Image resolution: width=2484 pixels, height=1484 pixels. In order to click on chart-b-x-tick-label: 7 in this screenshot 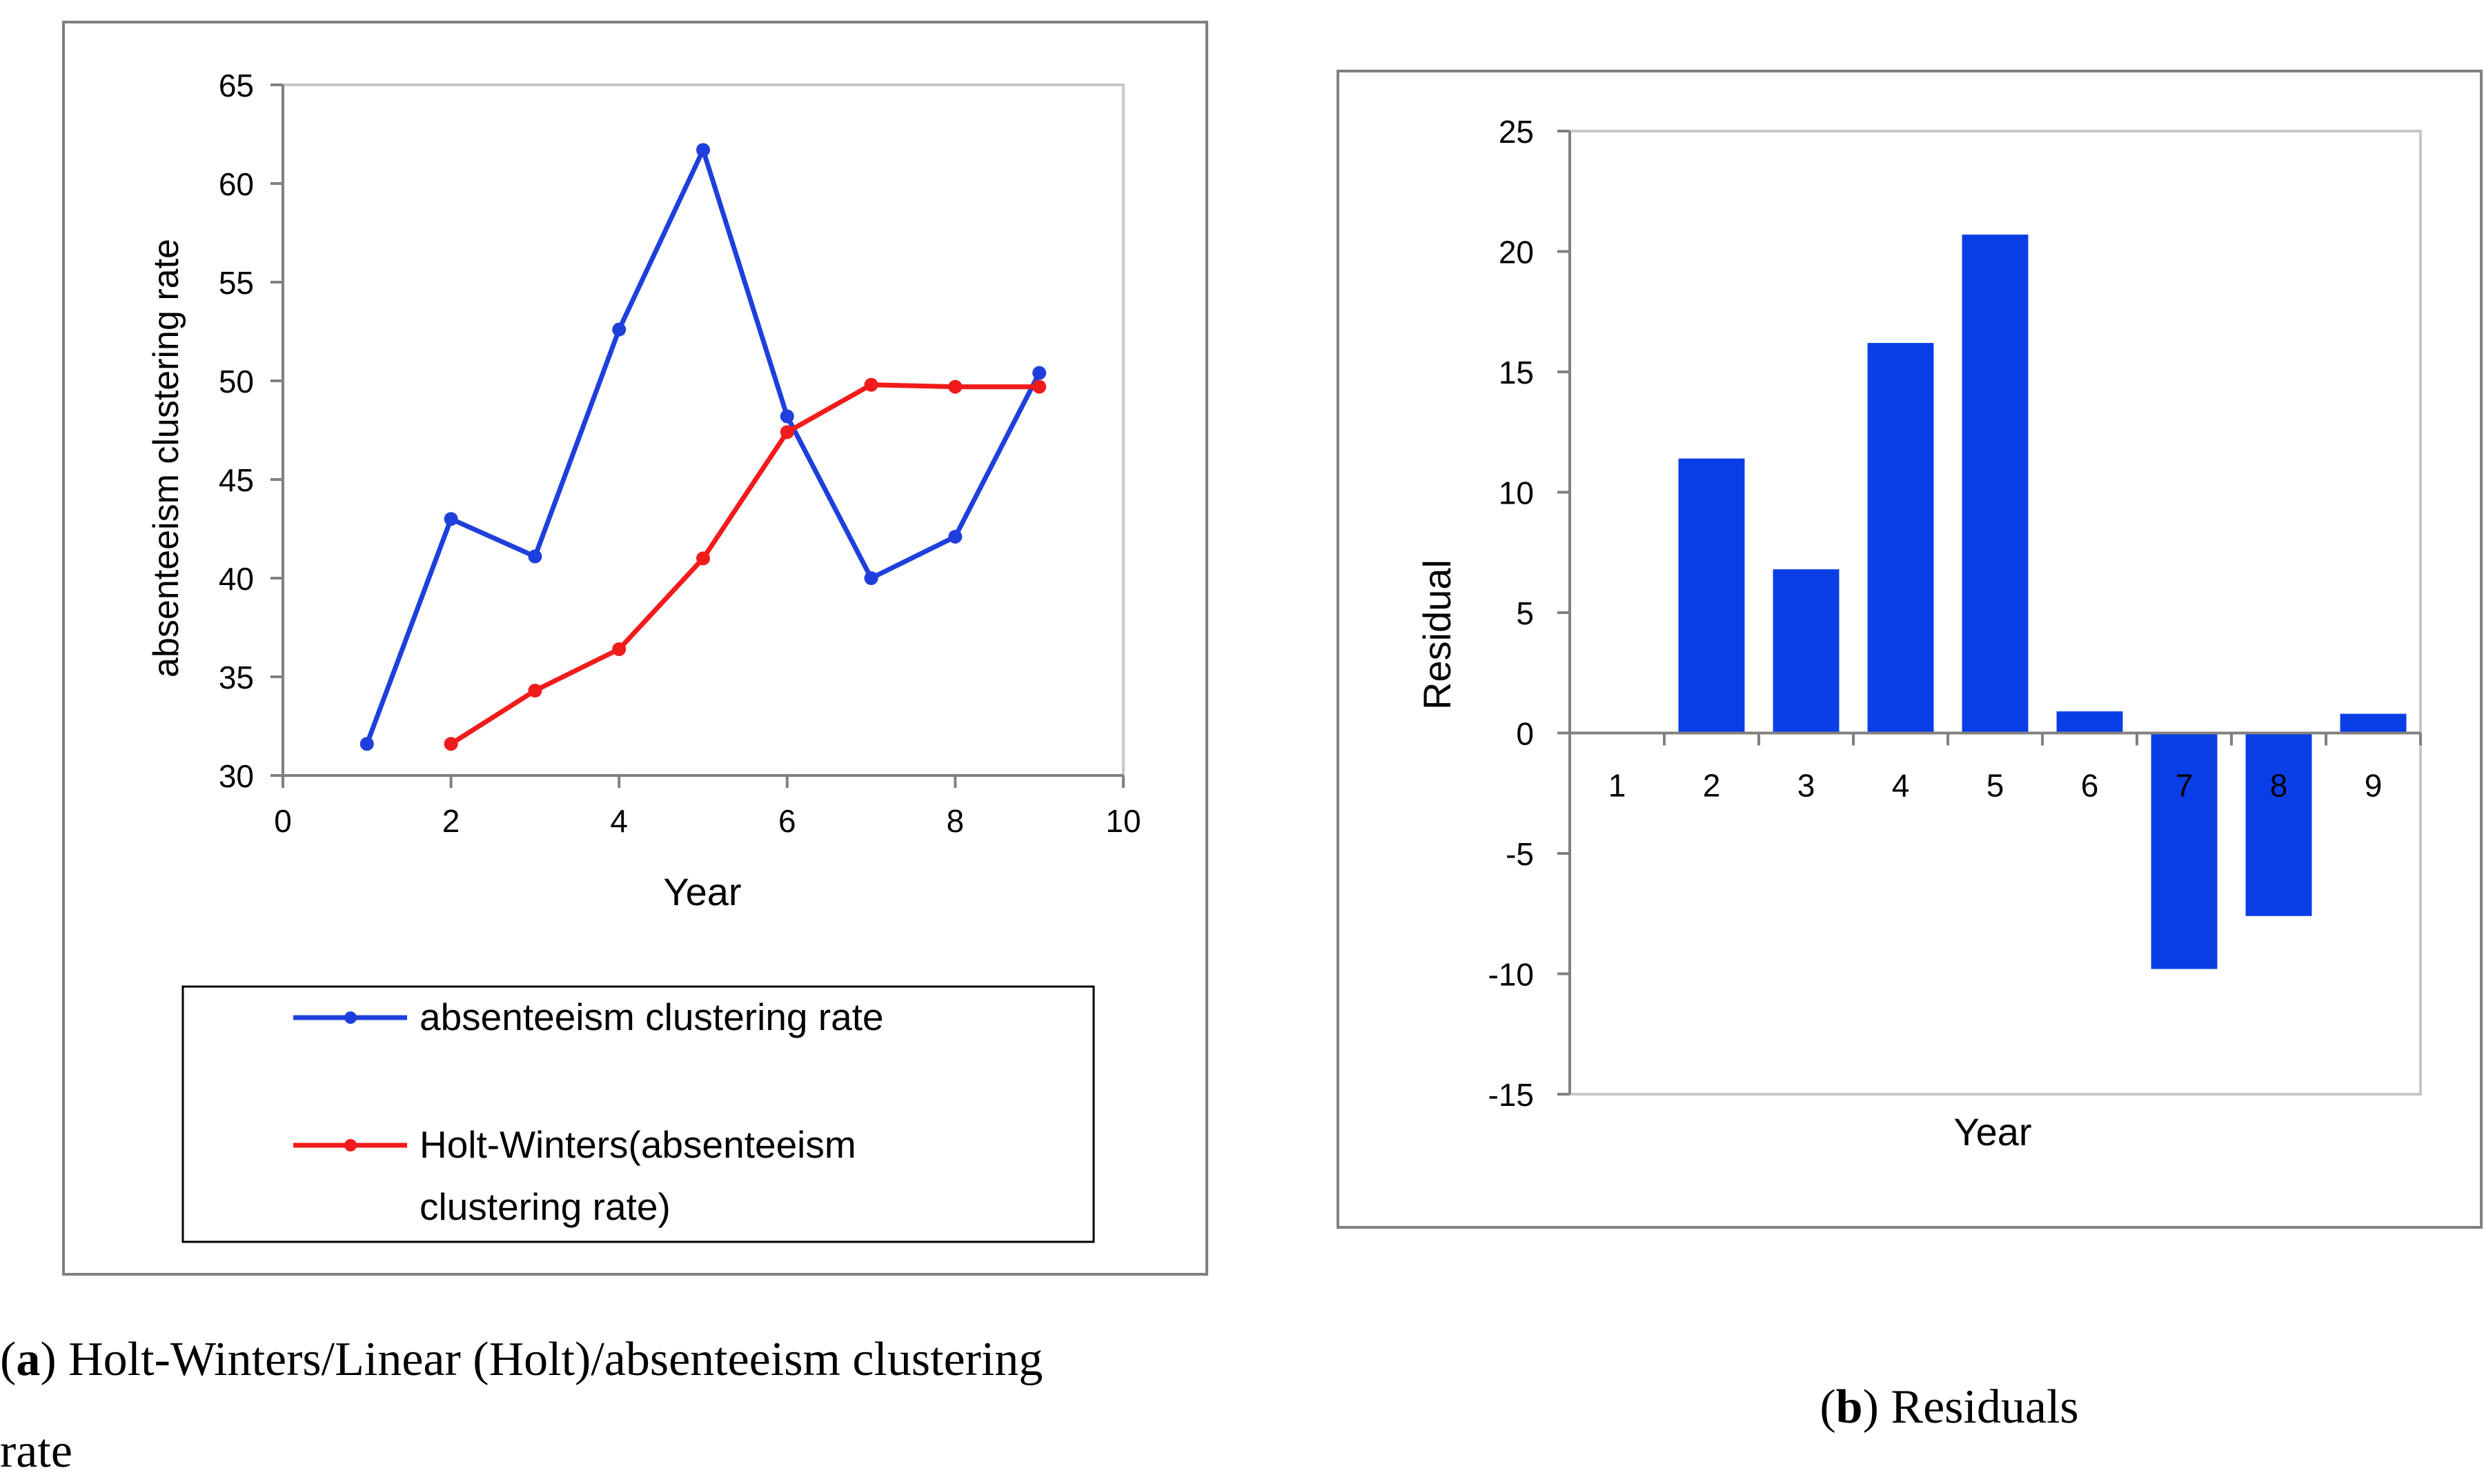, I will do `click(2185, 786)`.